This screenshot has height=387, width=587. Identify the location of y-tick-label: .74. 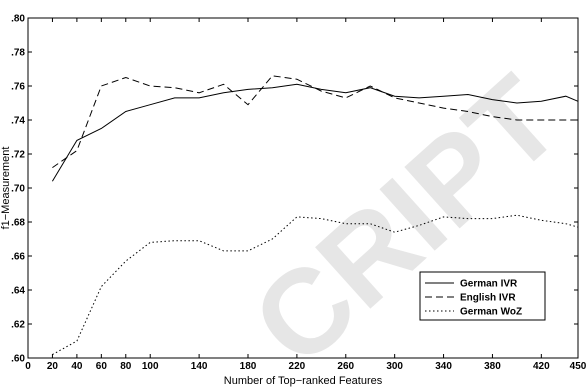
(18, 121).